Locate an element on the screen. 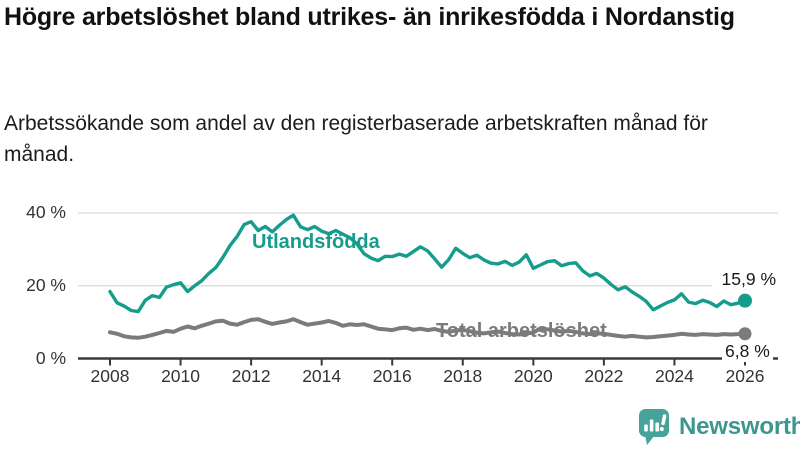 Image resolution: width=800 pixels, height=450 pixels. newsworthy-logo: Newsworthy is located at coordinates (719, 427).